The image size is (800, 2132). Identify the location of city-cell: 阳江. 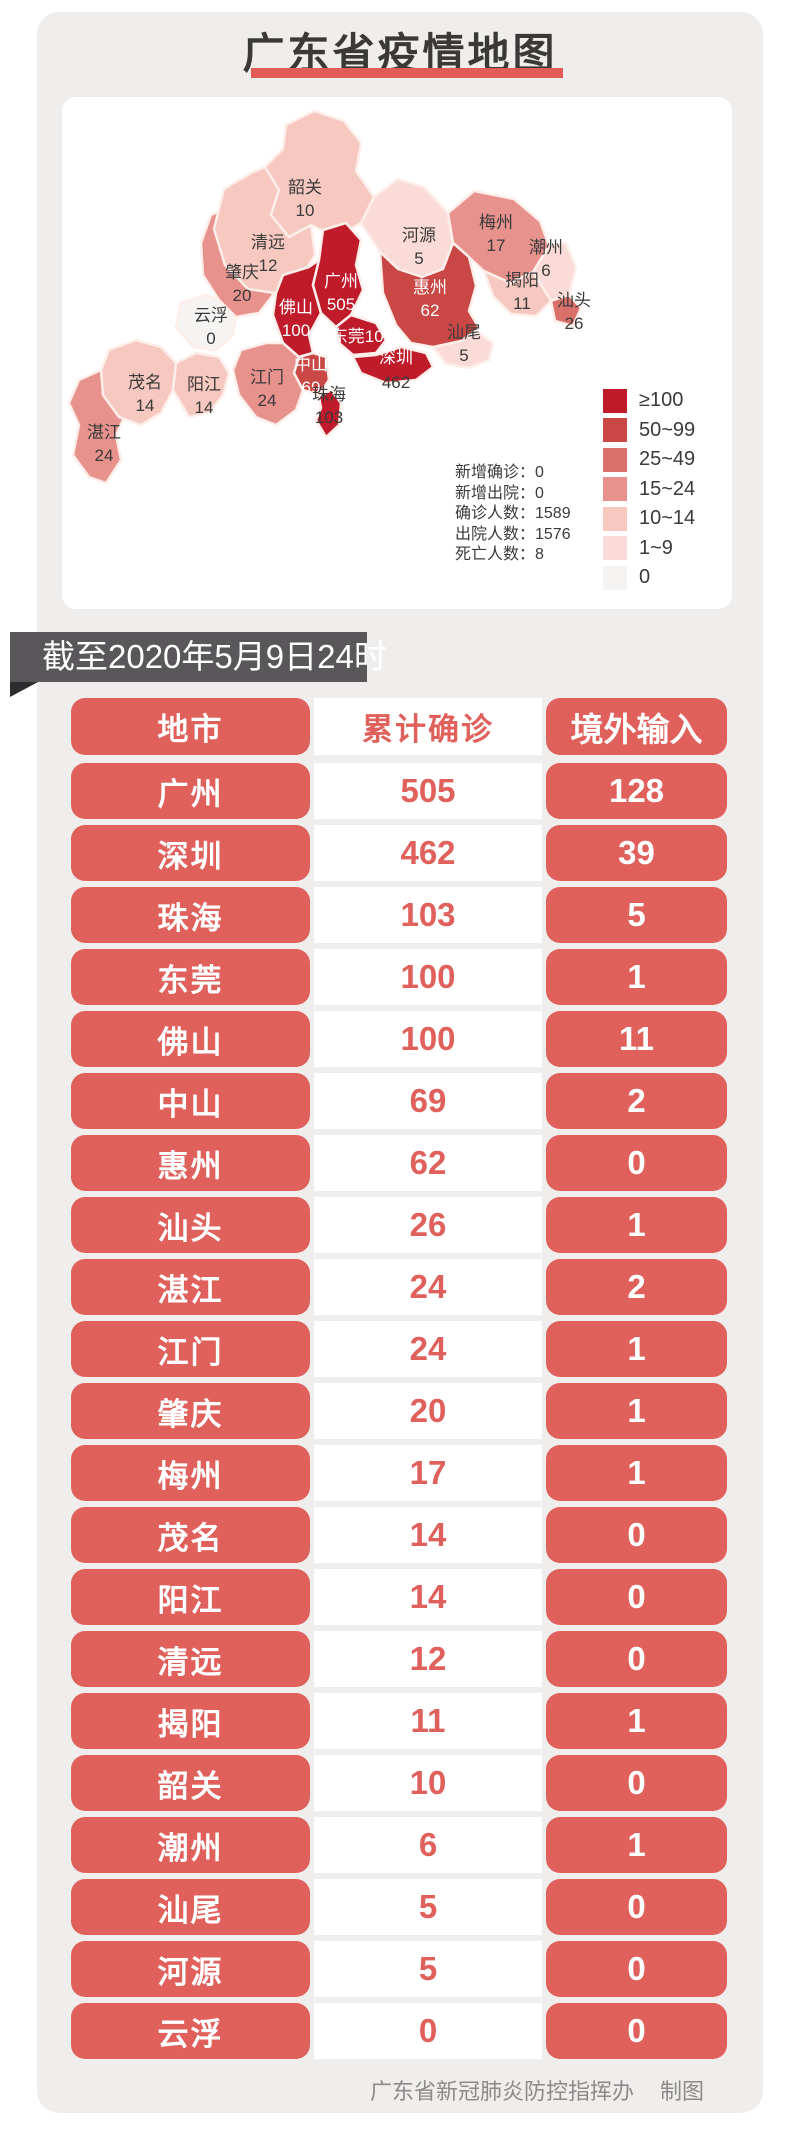
(190, 1597).